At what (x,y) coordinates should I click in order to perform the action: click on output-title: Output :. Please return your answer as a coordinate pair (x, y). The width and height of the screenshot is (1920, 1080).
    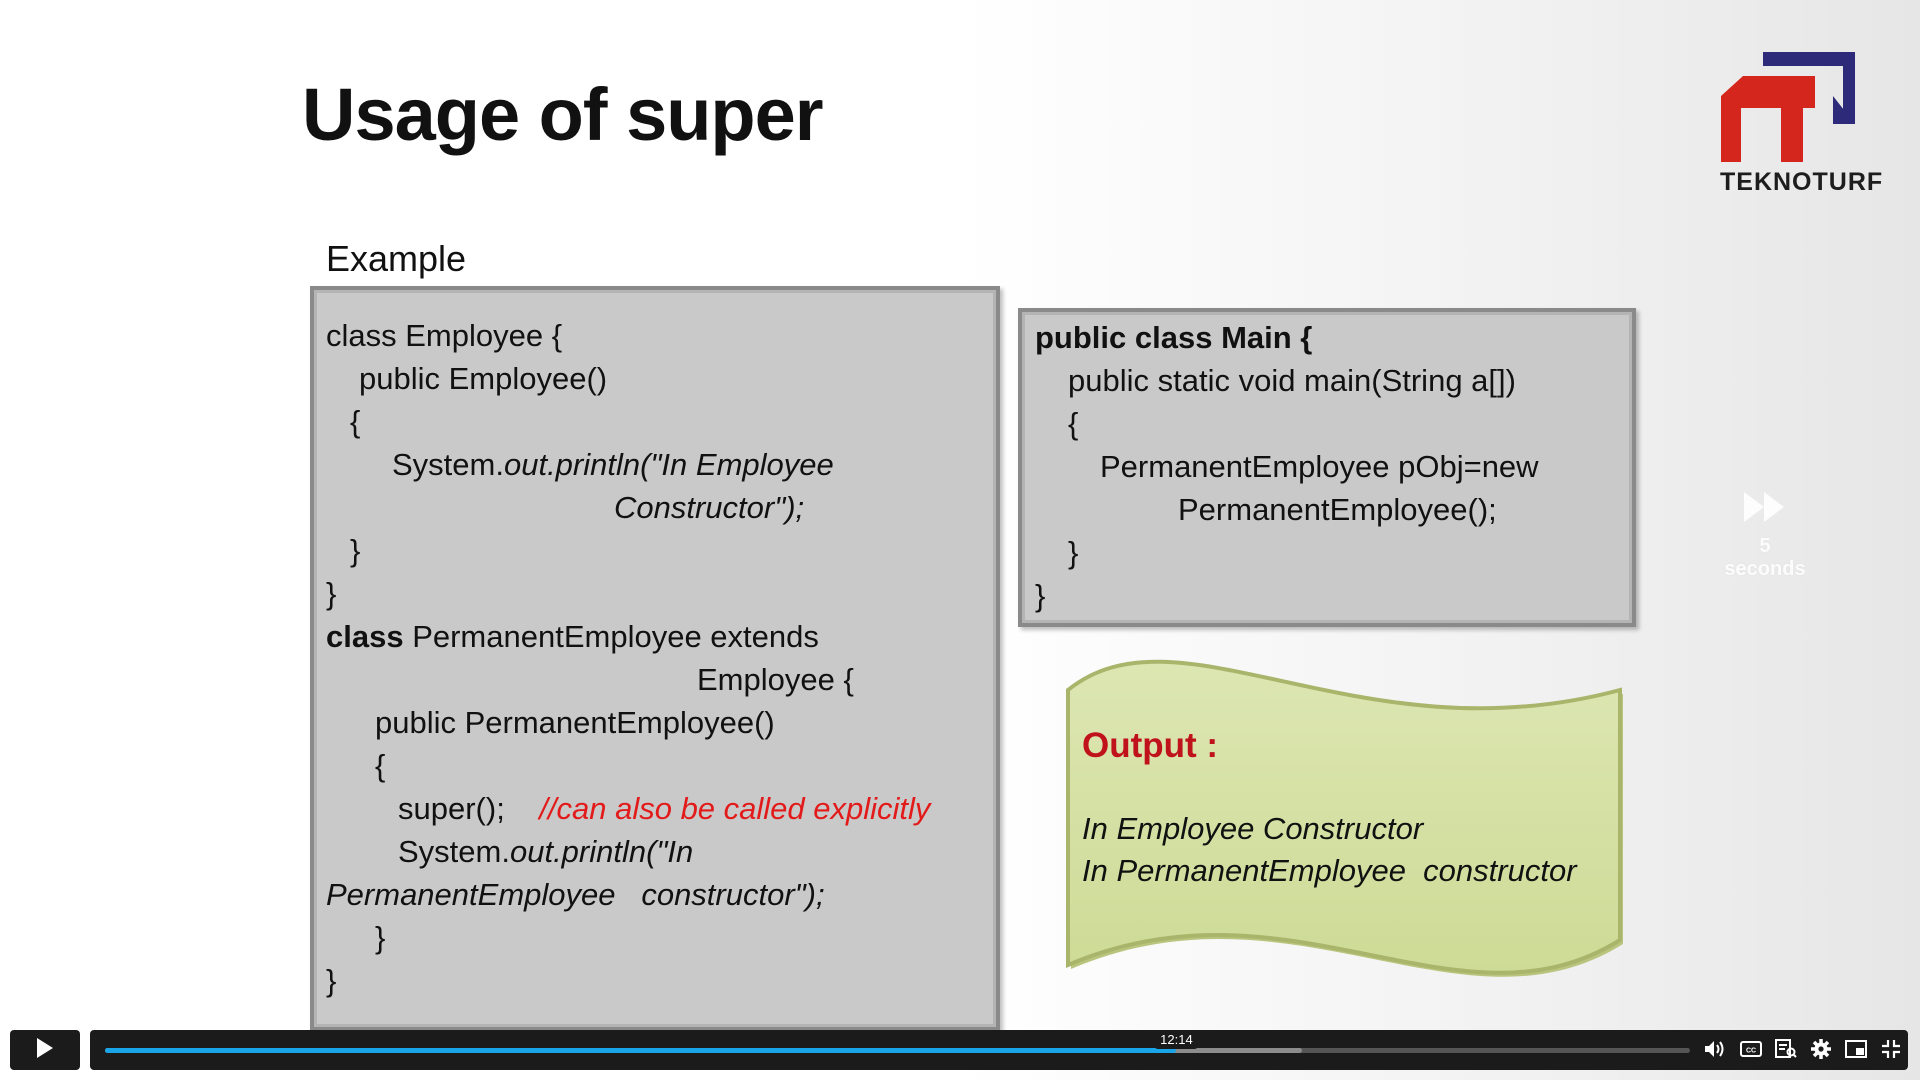
    Looking at the image, I should click on (1150, 745).